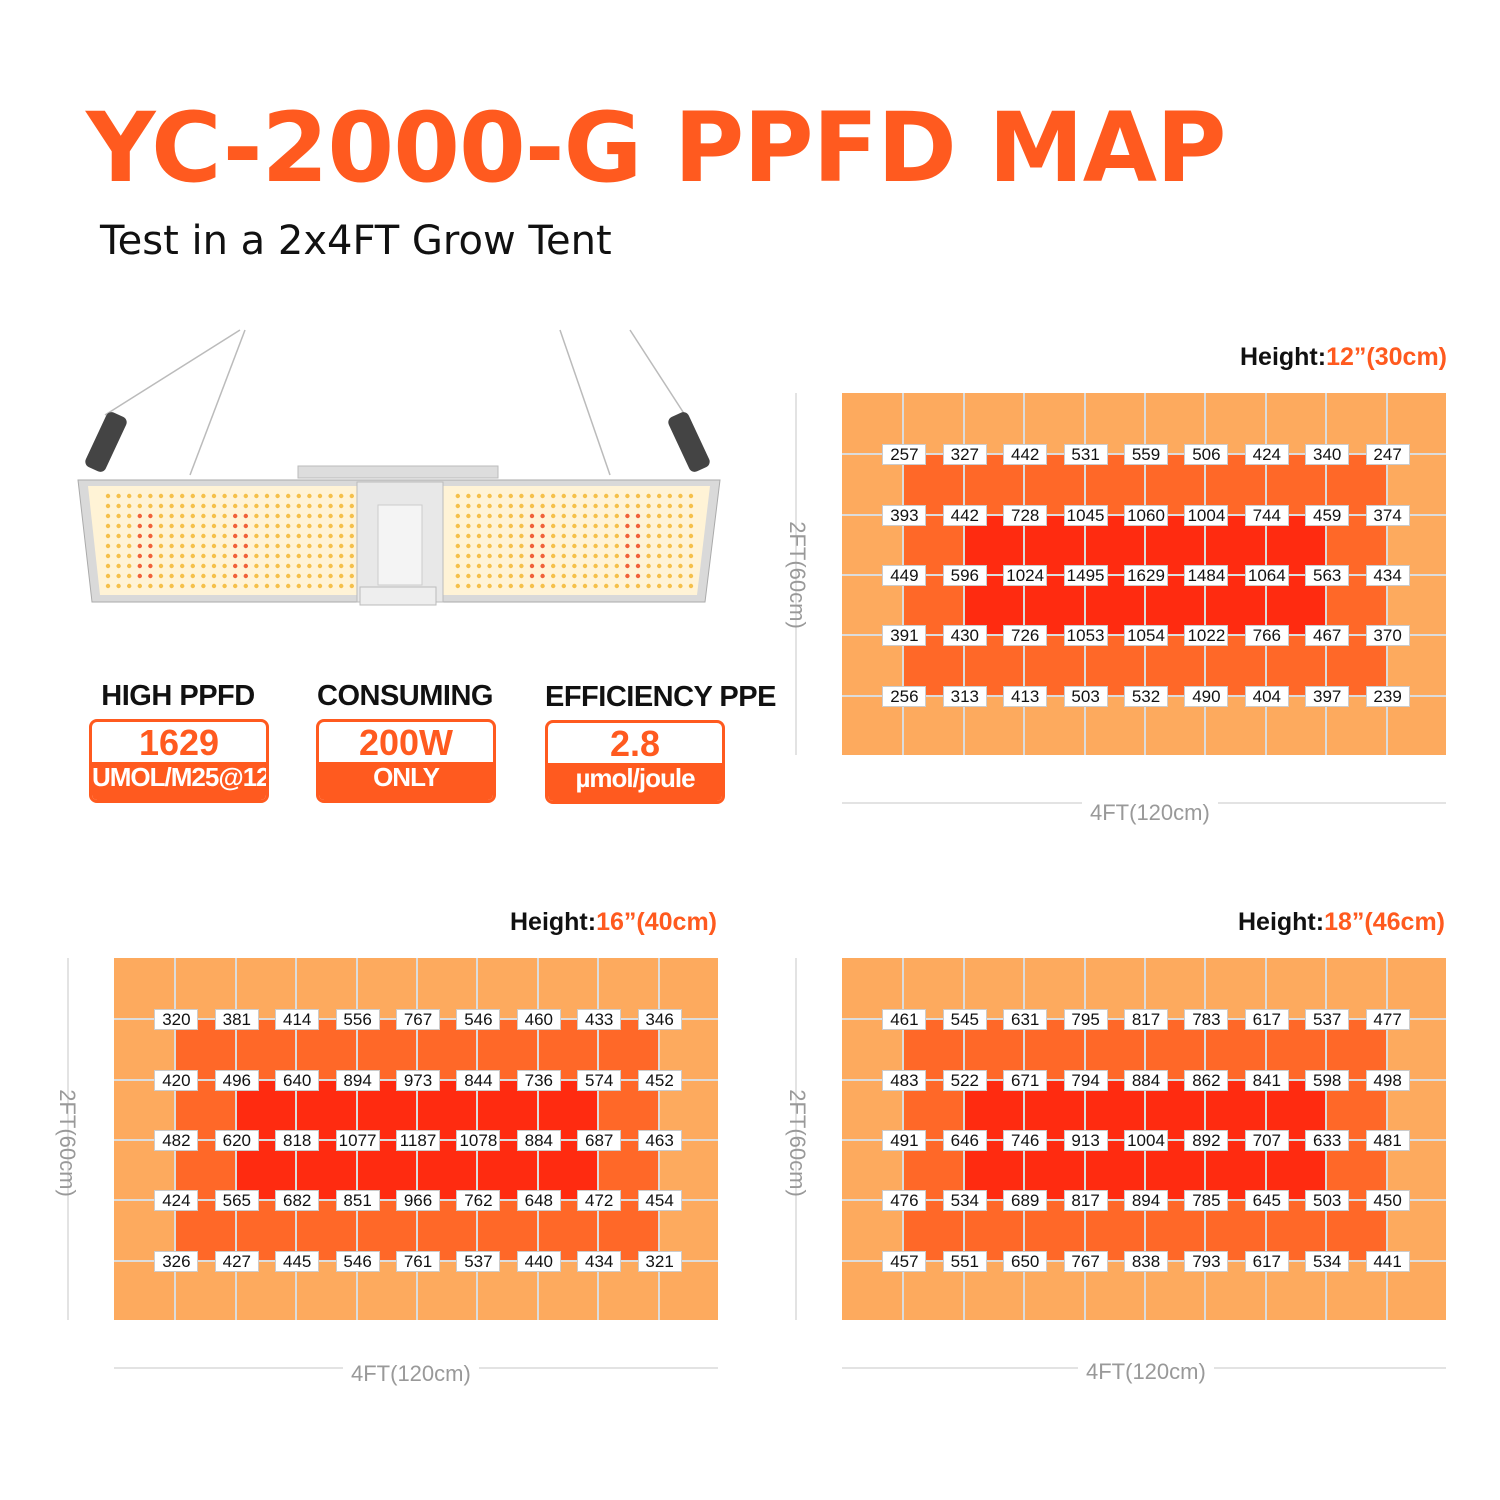 This screenshot has height=1500, width=1500. What do you see at coordinates (1146, 1372) in the screenshot?
I see `width-dimension-label: 4FT(120cm)` at bounding box center [1146, 1372].